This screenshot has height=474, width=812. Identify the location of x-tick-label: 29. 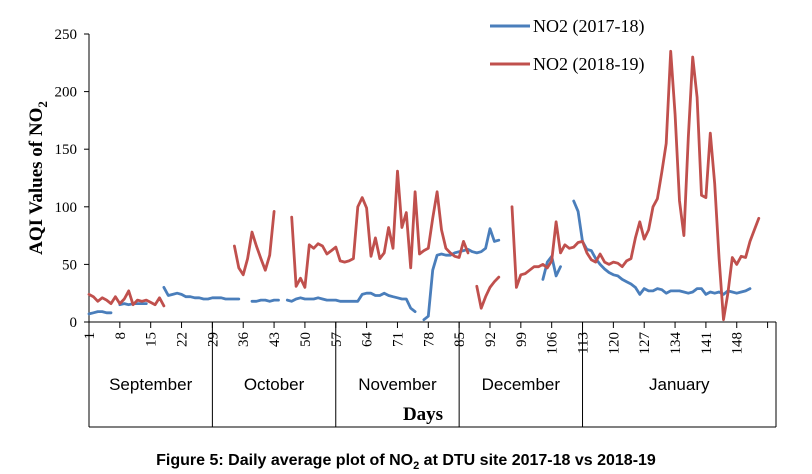
(213, 339).